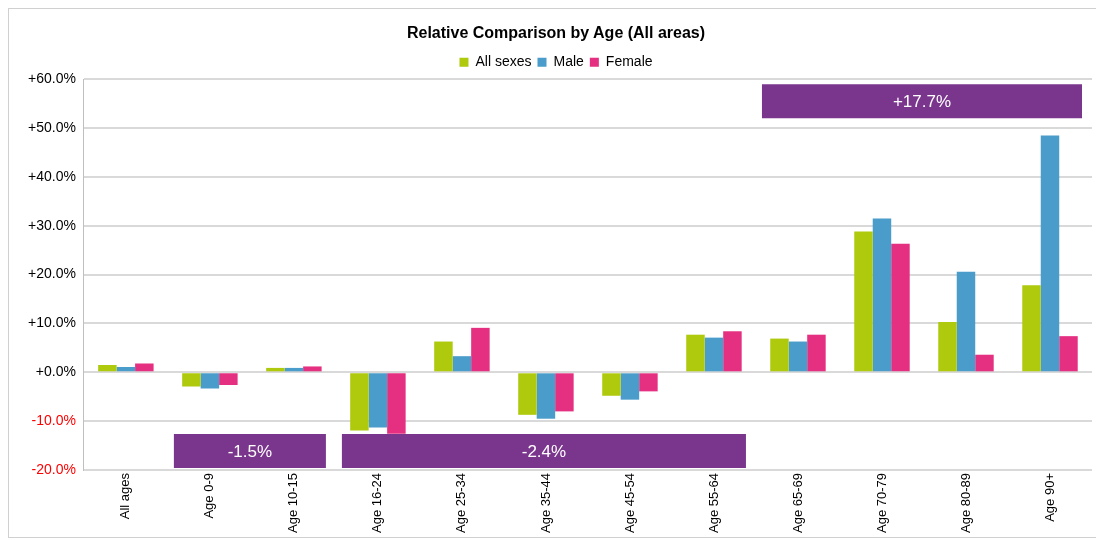  What do you see at coordinates (53, 468) in the screenshot?
I see `y-tick-label: -20.0%` at bounding box center [53, 468].